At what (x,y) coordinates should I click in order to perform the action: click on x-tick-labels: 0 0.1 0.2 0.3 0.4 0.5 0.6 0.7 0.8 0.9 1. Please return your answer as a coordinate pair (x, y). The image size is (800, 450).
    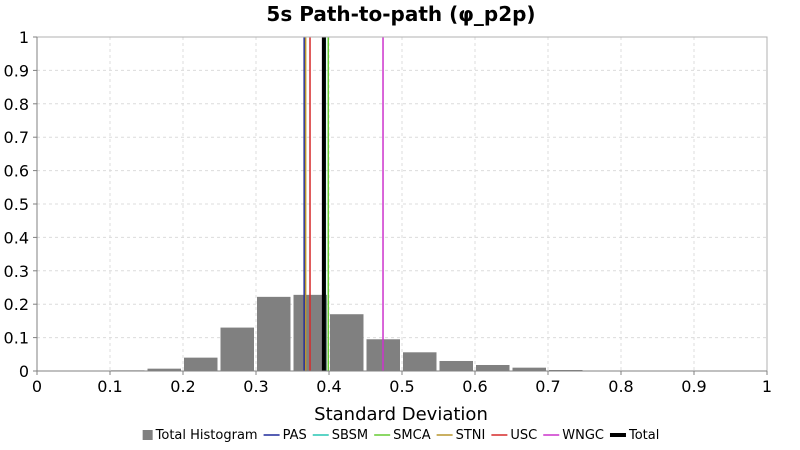
    Looking at the image, I should click on (402, 386).